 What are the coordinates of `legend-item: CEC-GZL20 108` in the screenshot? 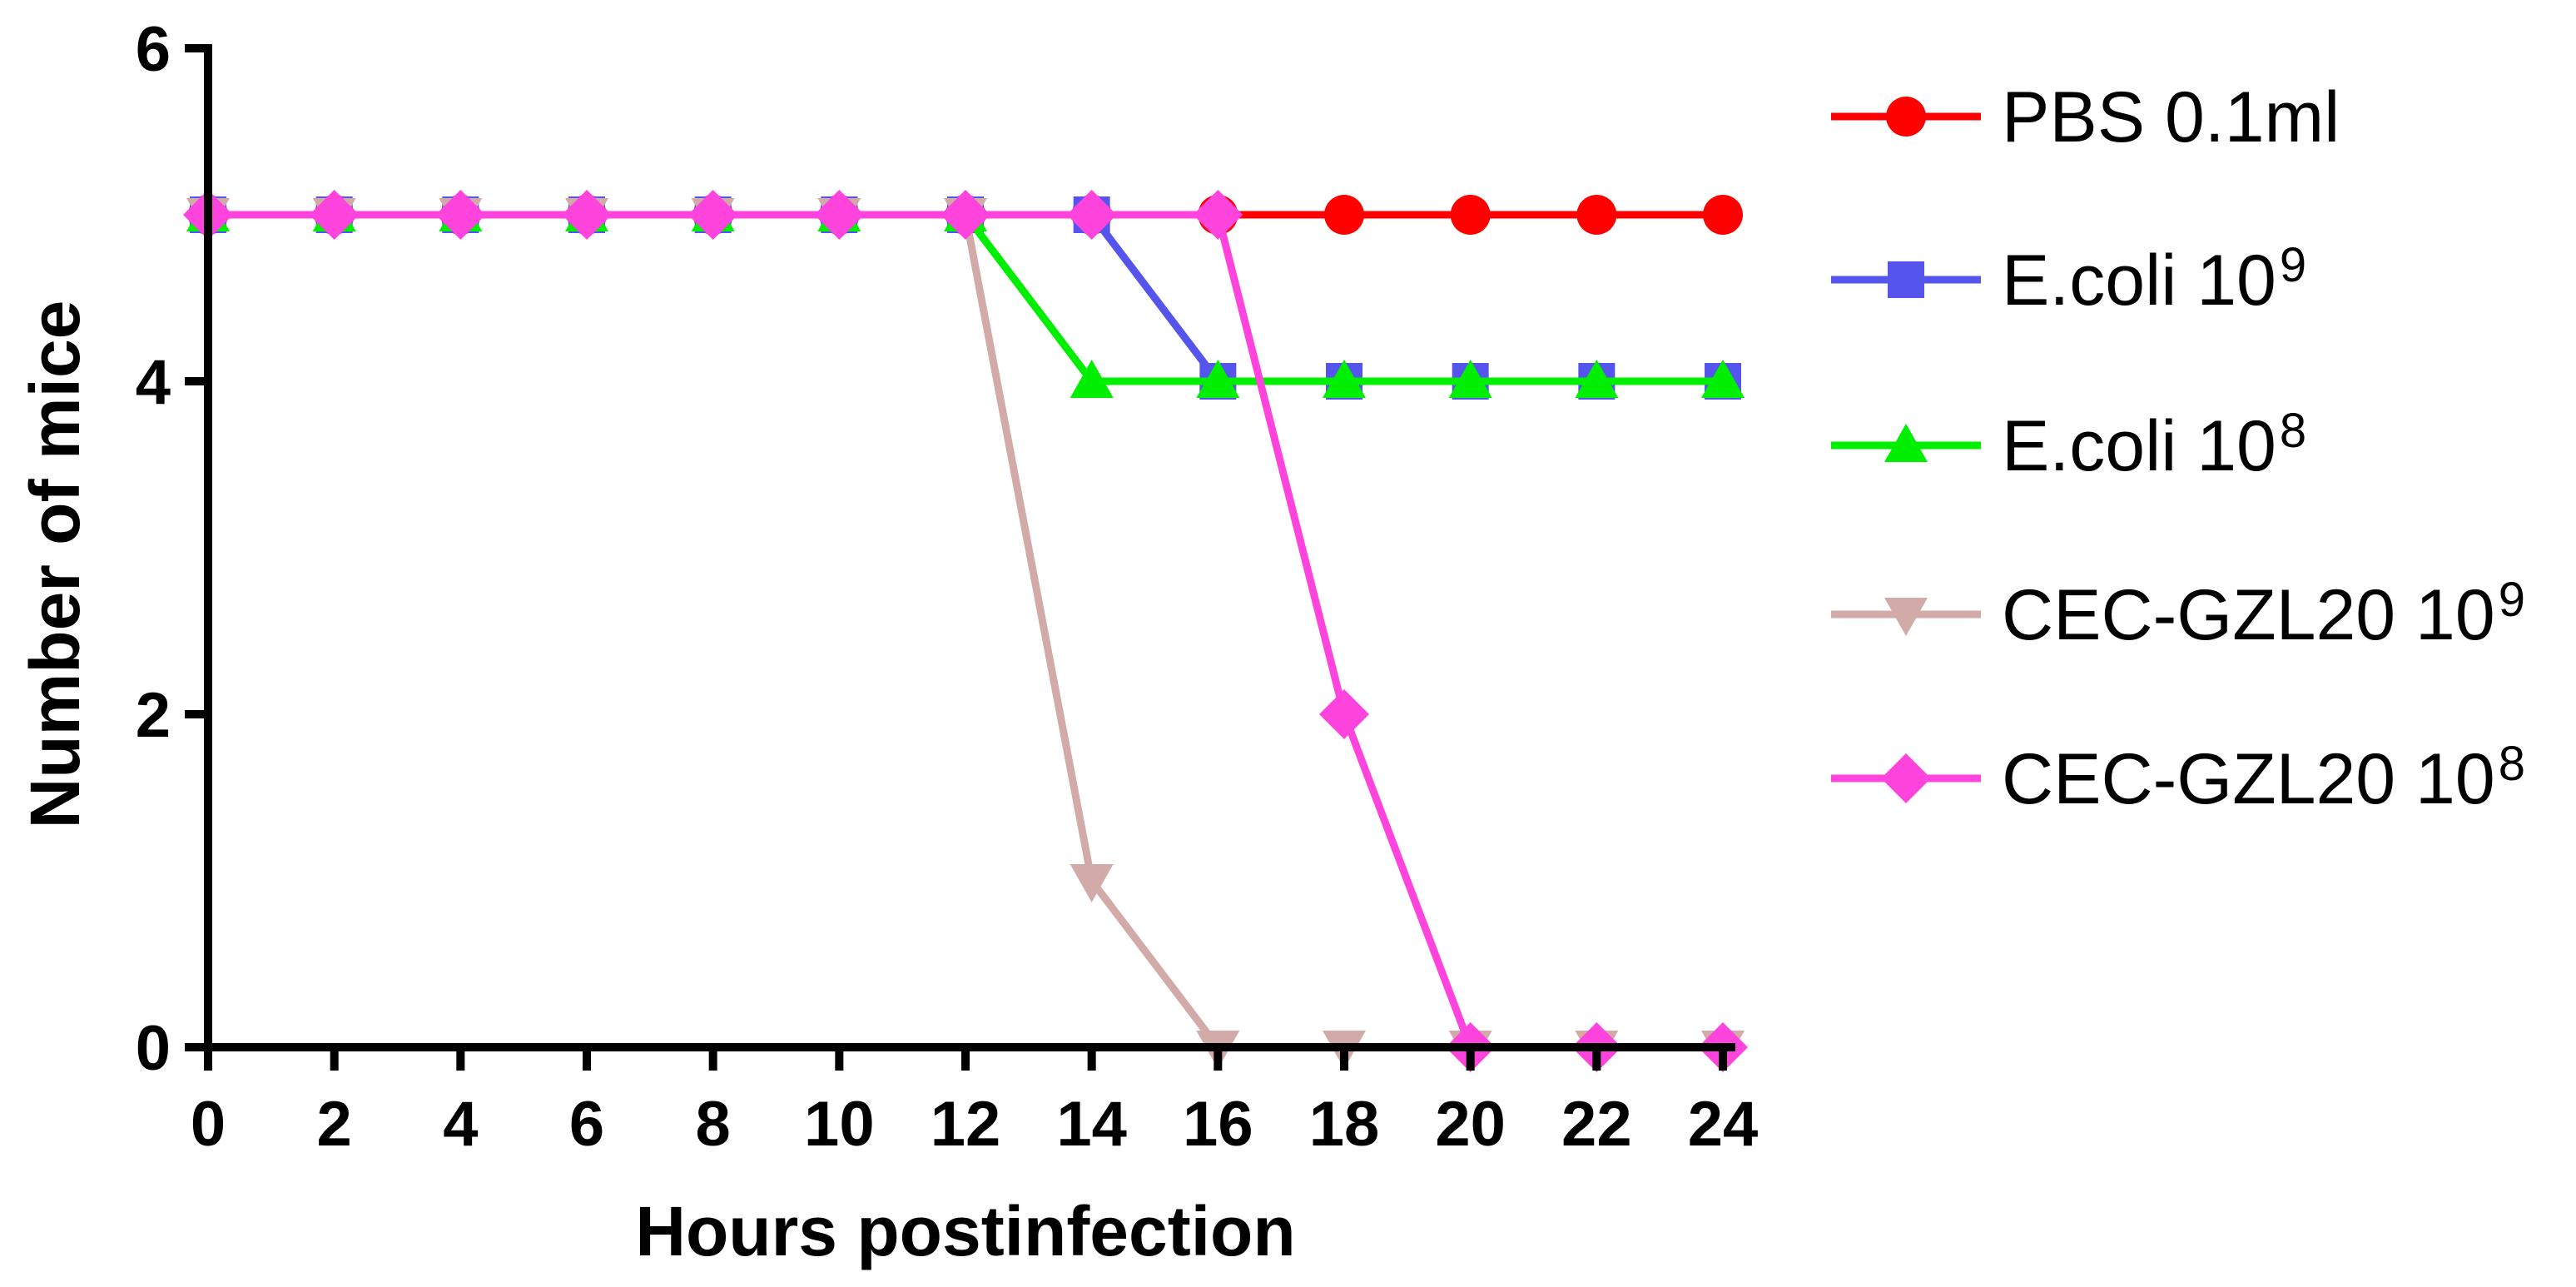 It's located at (2178, 778).